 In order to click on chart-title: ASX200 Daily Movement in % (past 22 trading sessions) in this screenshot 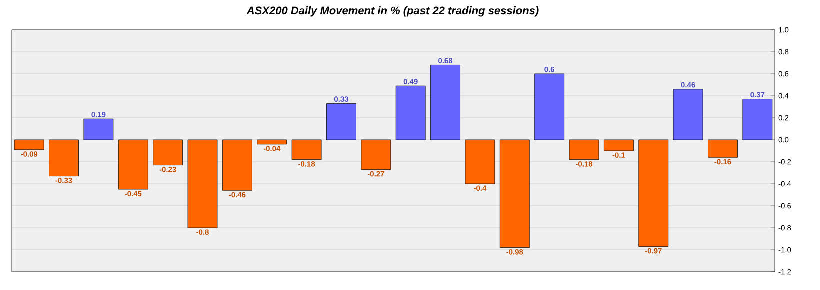, I will do `click(392, 11)`.